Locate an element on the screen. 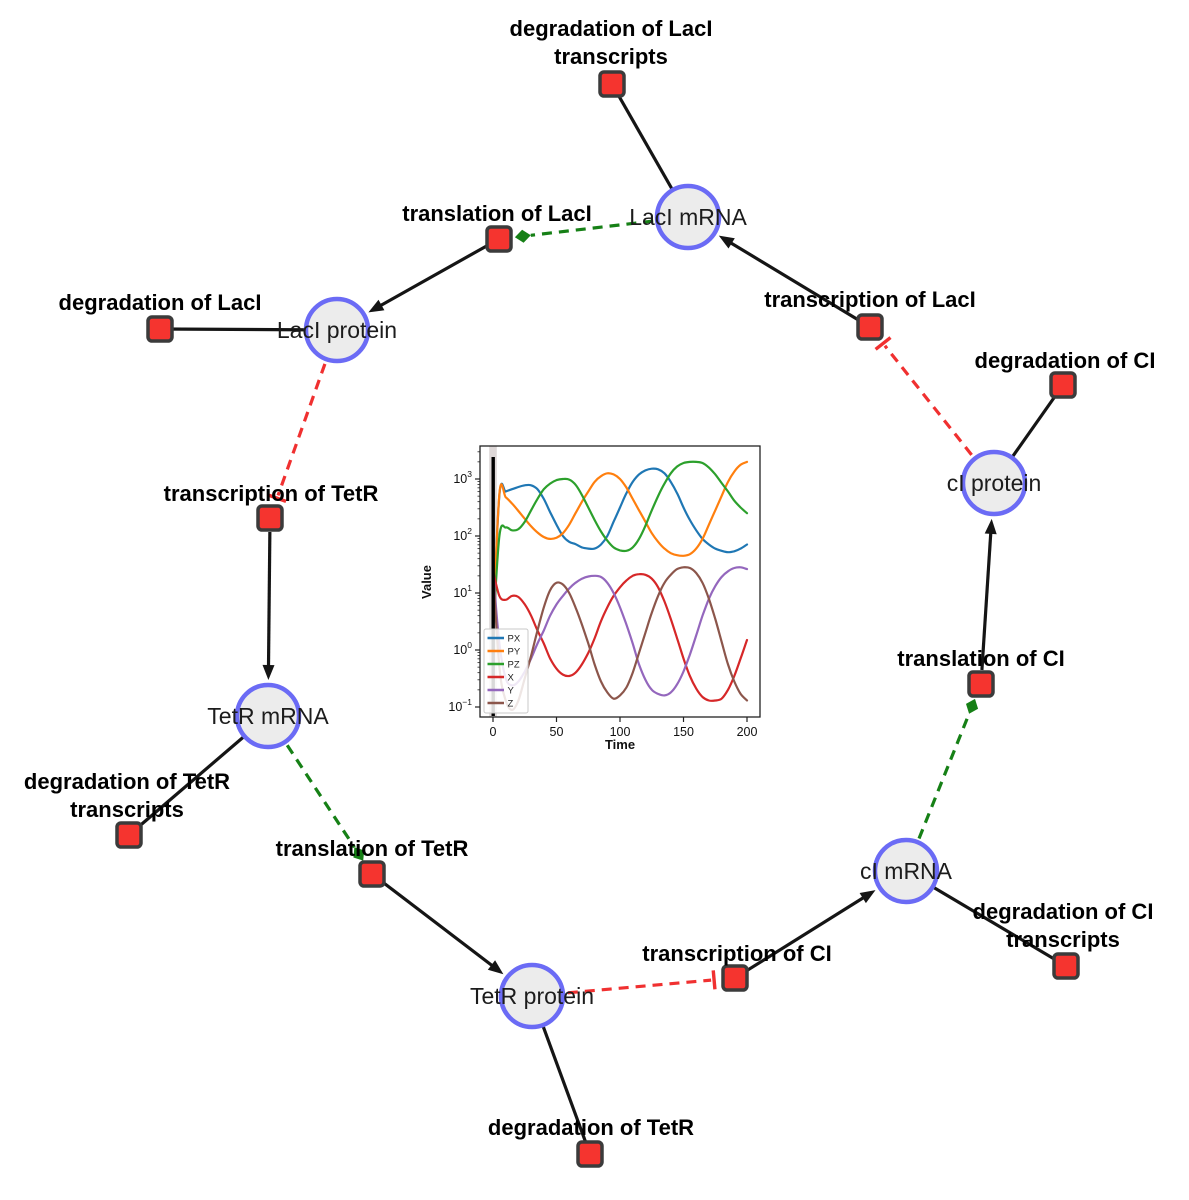 The image size is (1189, 1200). edge-txn_laci-laci_mrna is located at coordinates (788, 278).